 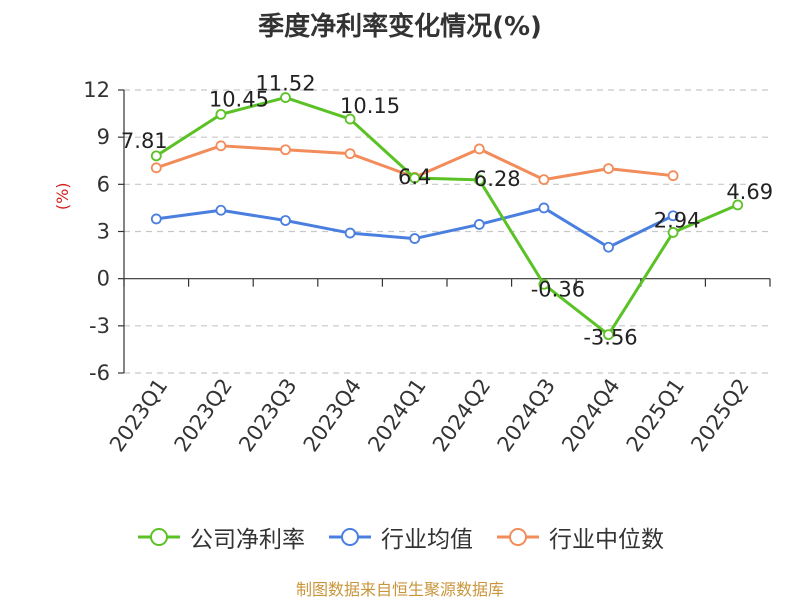 I want to click on legend-item: 行业均值, so click(x=400, y=537).